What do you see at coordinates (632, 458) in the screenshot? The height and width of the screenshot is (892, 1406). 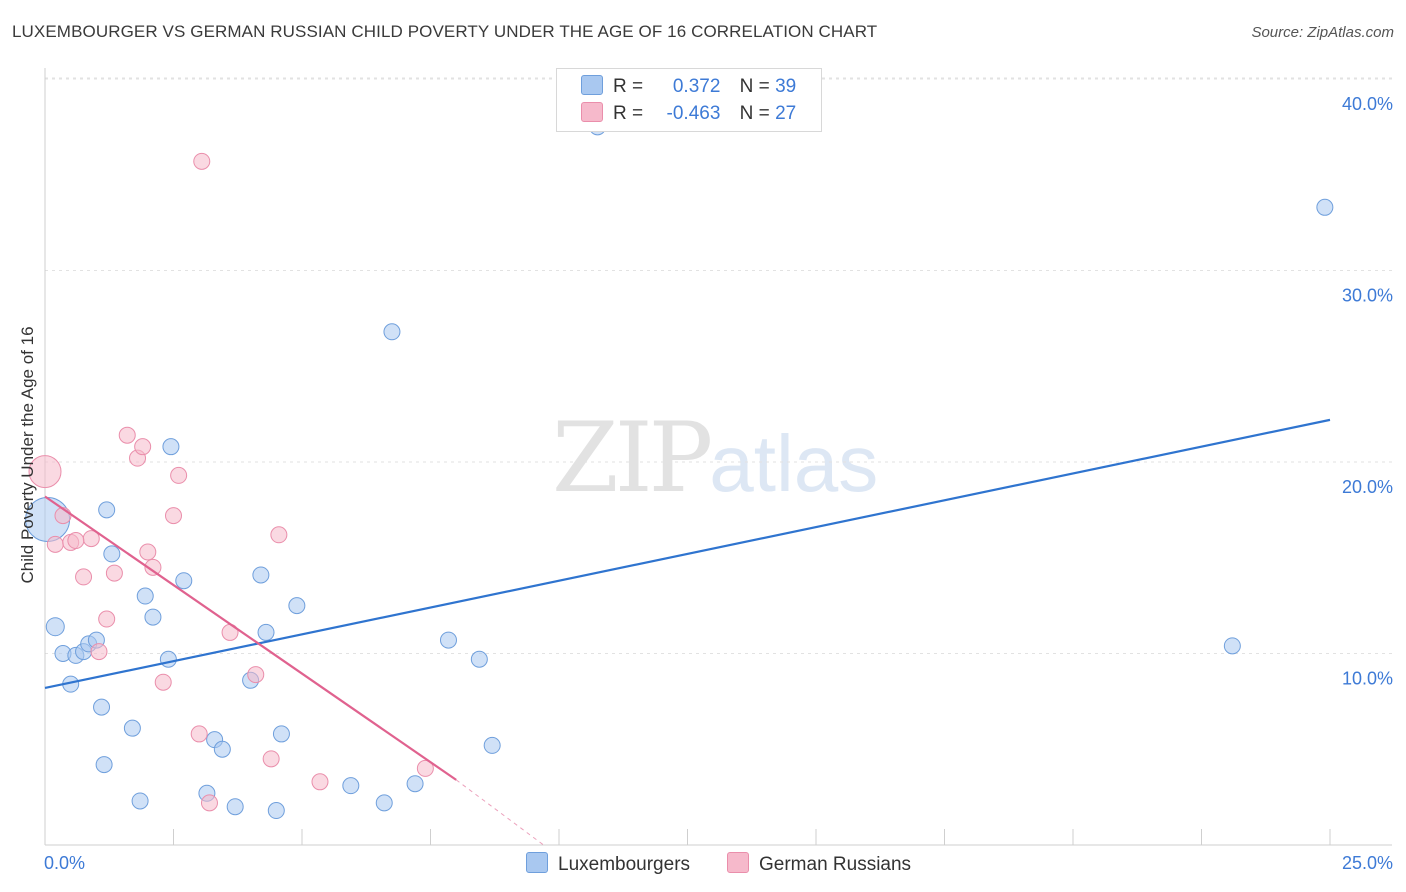 I see `watermark-zip: ZIP` at bounding box center [632, 458].